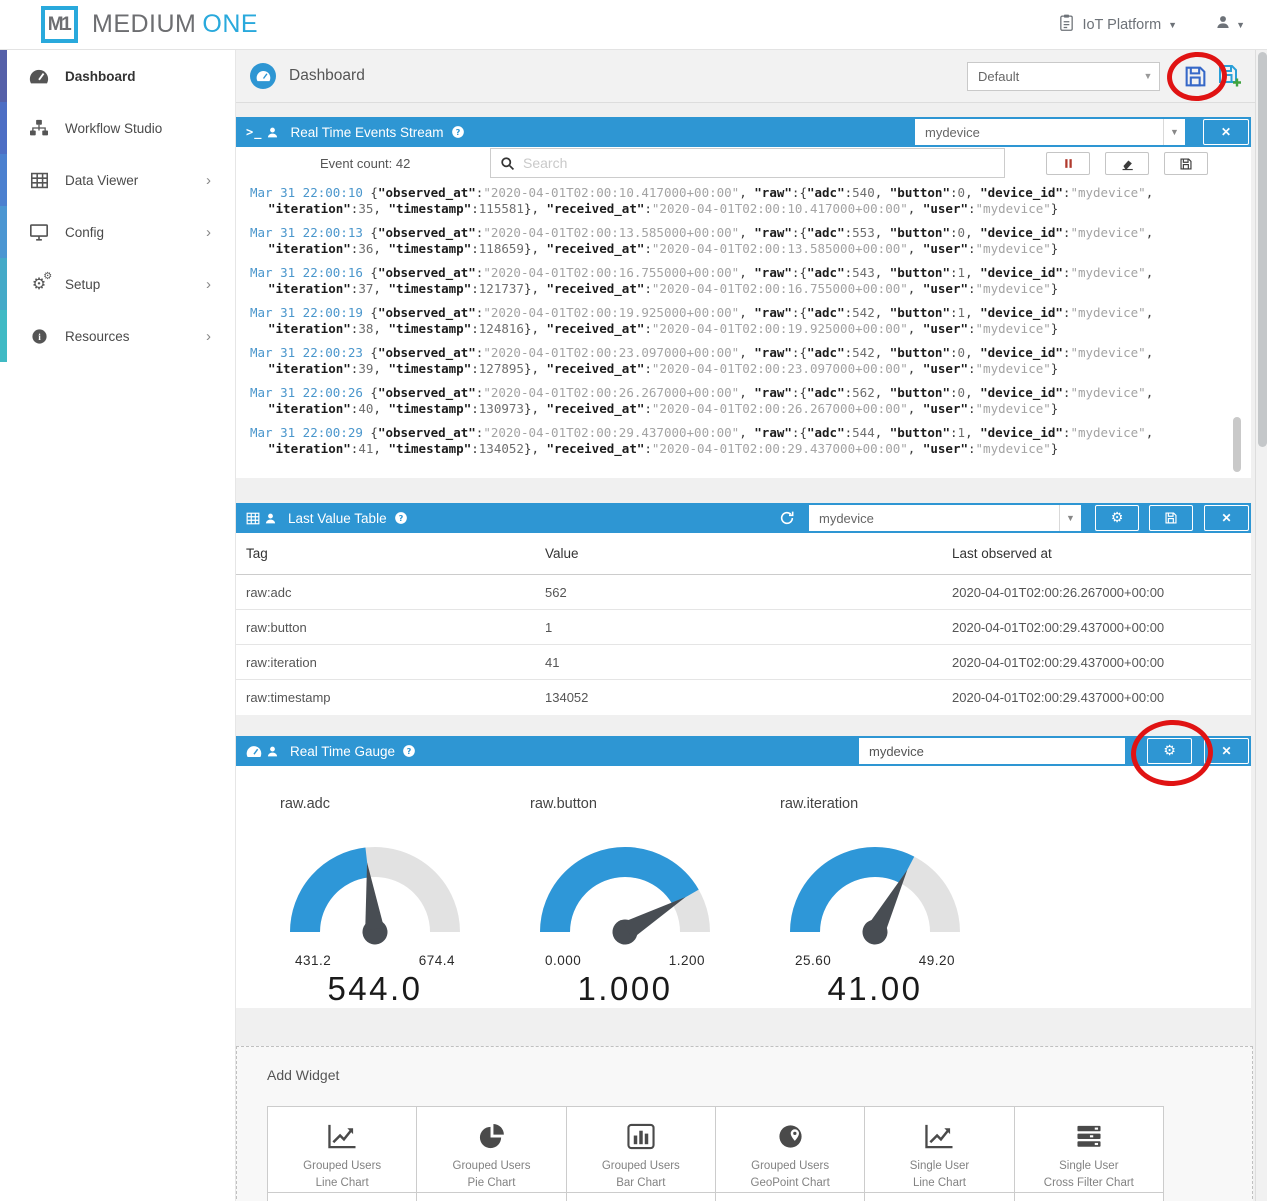 The height and width of the screenshot is (1201, 1267). What do you see at coordinates (745, 76) in the screenshot?
I see `page-header: Dashboard Default ▼` at bounding box center [745, 76].